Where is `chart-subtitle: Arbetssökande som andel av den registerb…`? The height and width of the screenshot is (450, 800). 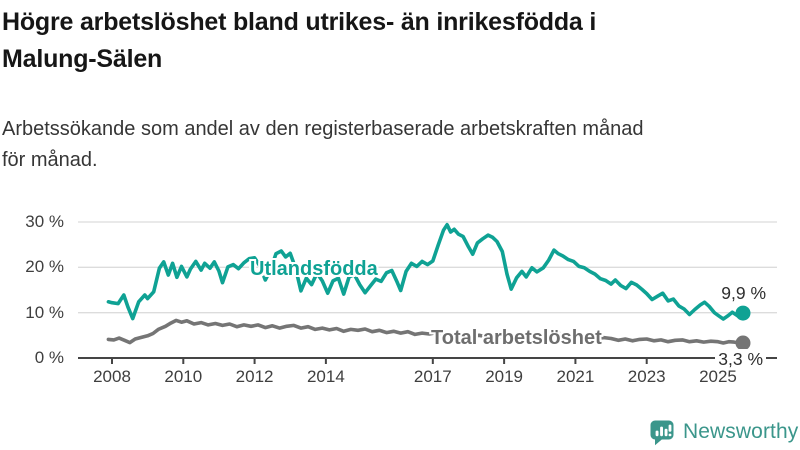
chart-subtitle: Arbetssökande som andel av den registerb… is located at coordinates (400, 145).